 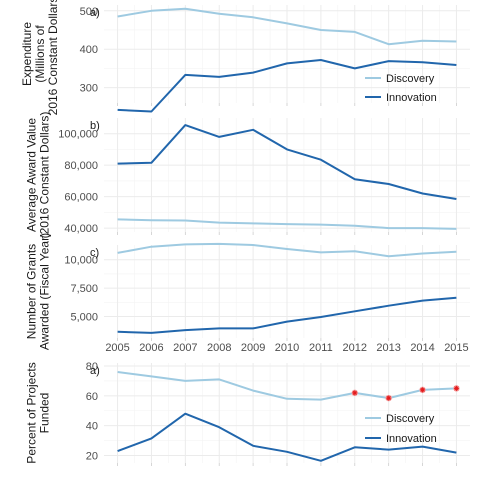 I want to click on x-tick-label: 2010, so click(x=287, y=348).